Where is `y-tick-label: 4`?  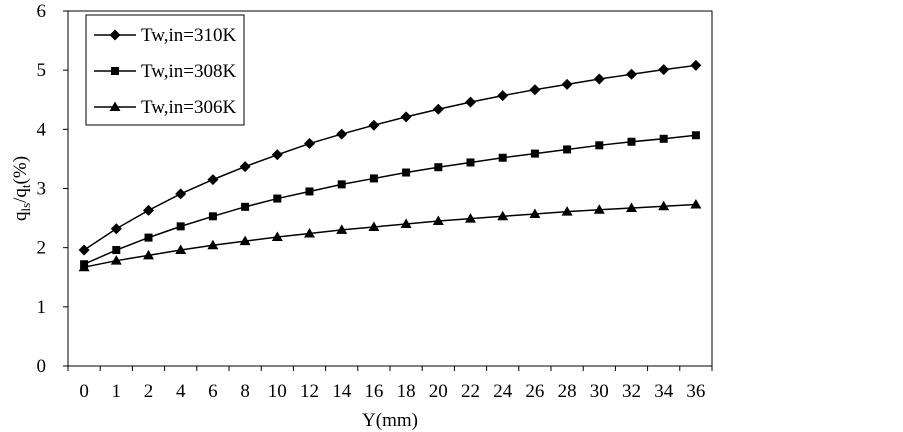
y-tick-label: 4 is located at coordinates (42, 129).